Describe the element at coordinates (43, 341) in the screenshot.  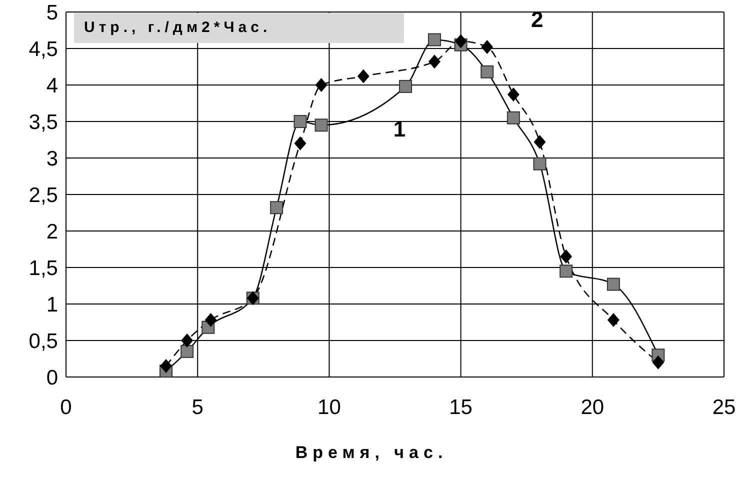
I see `y-tick-label: 0,5` at that location.